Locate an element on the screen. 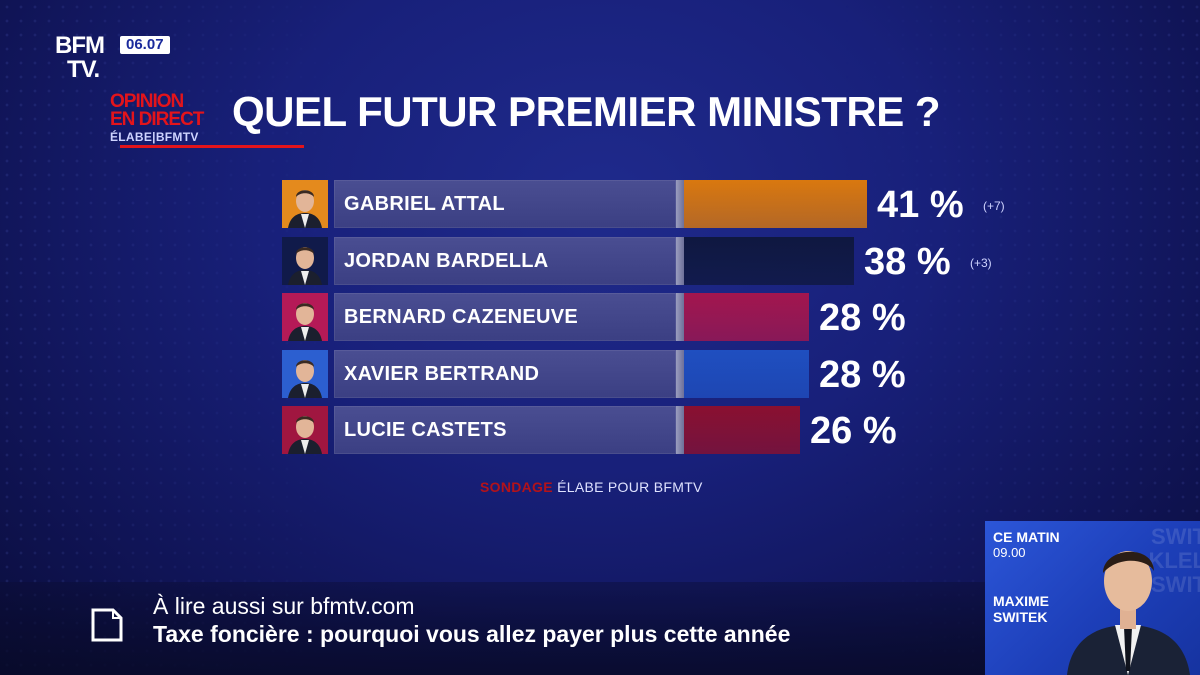 The height and width of the screenshot is (675, 1200). clock: 06.07 is located at coordinates (145, 45).